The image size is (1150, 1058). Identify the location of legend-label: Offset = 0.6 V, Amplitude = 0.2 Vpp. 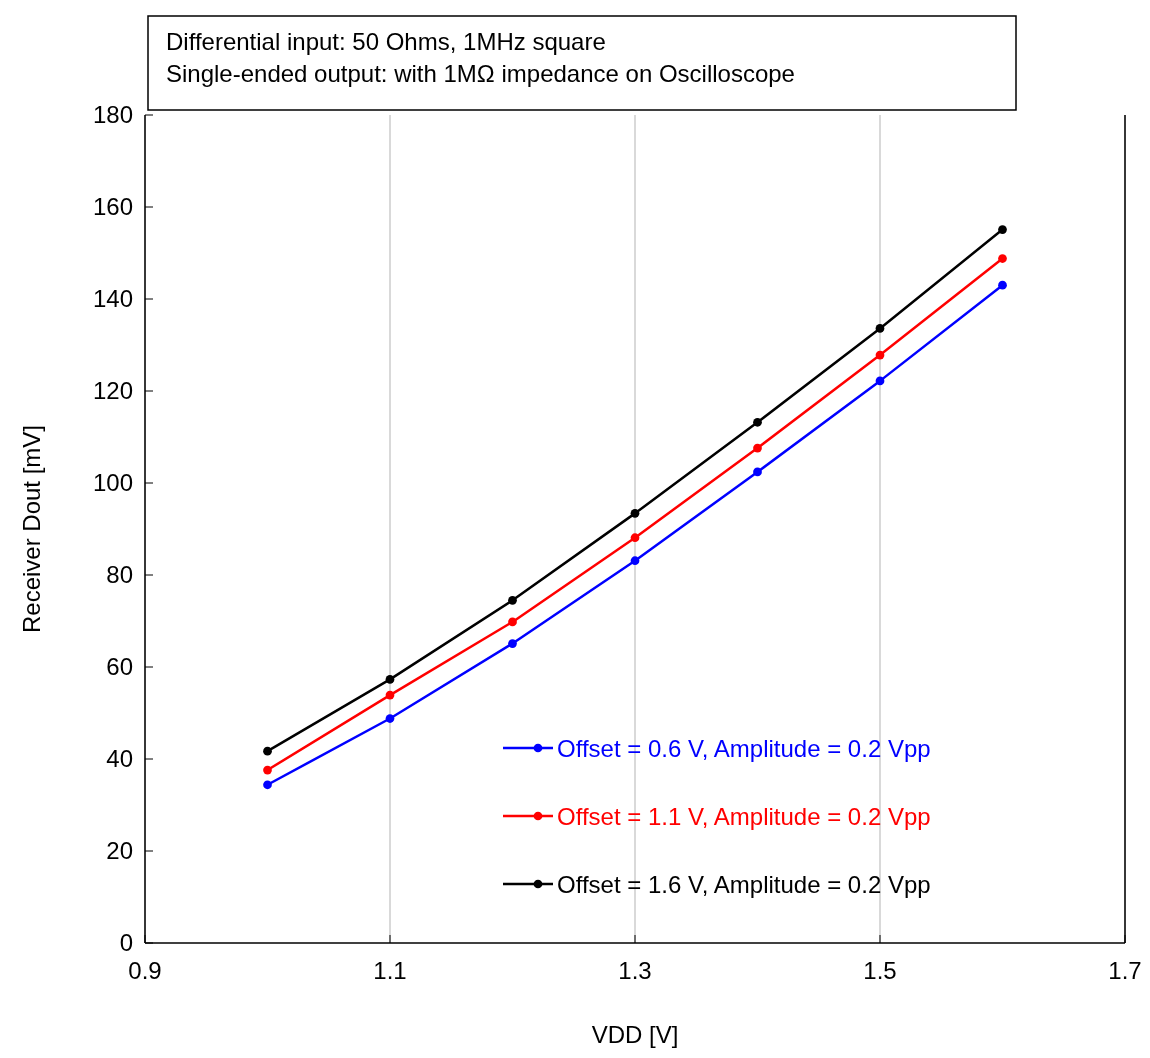
(744, 748).